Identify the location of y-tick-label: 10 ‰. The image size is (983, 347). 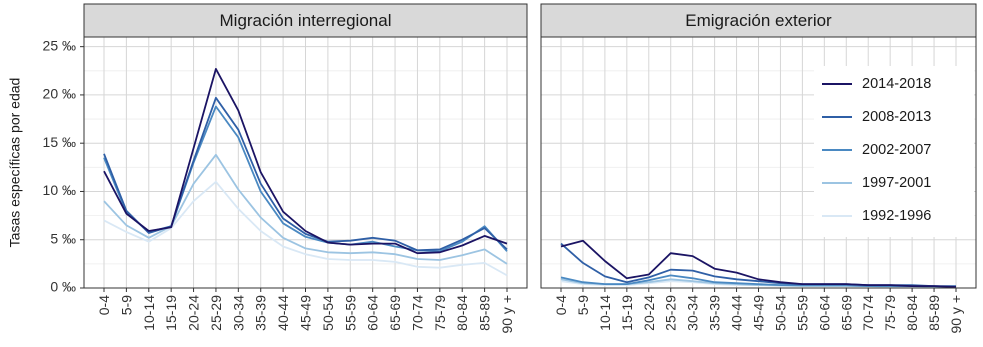
(59, 190).